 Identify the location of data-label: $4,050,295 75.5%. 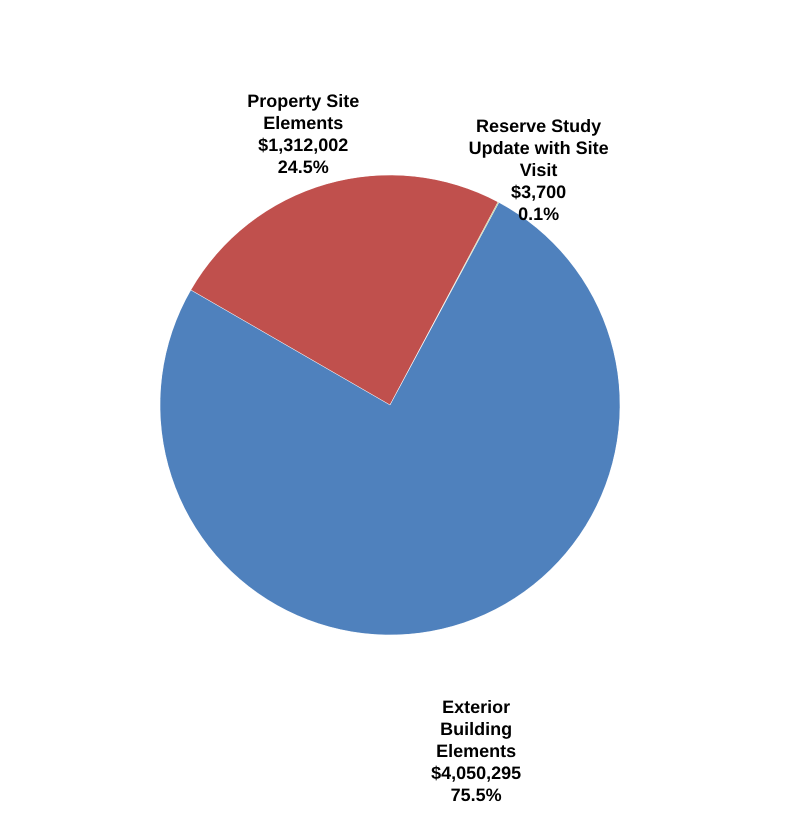
(476, 784).